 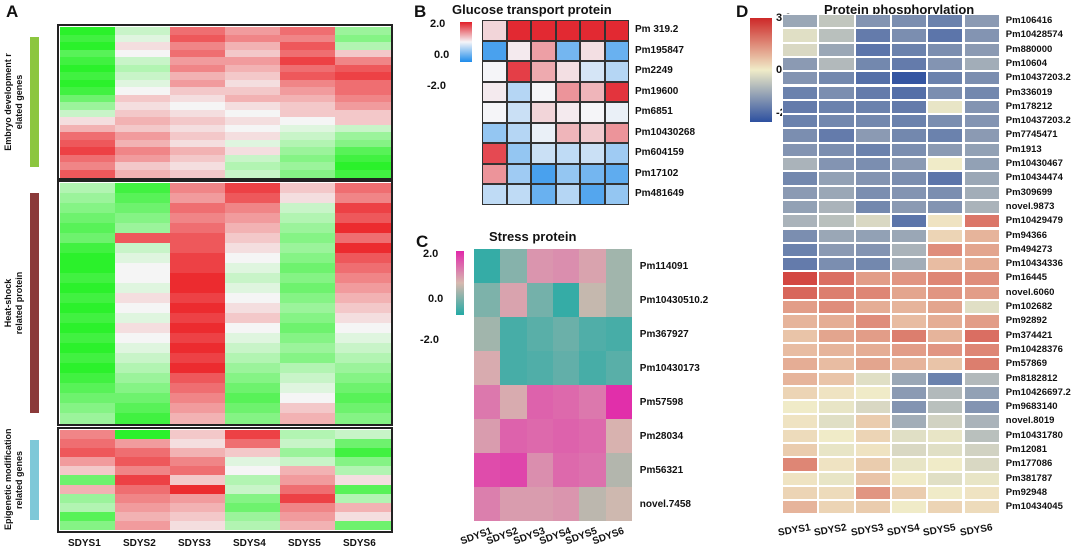 What do you see at coordinates (742, 11) in the screenshot?
I see `panel-d-label: D` at bounding box center [742, 11].